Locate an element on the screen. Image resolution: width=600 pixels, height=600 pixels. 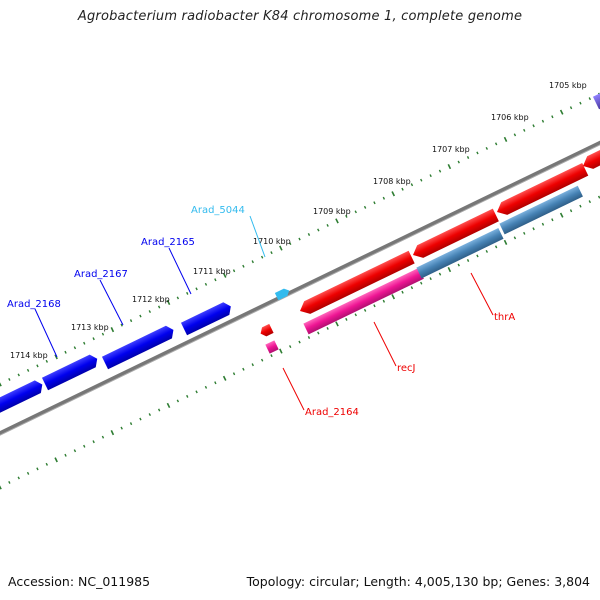
scale-label-1712: 1712 kbp is located at coordinates (151, 299).